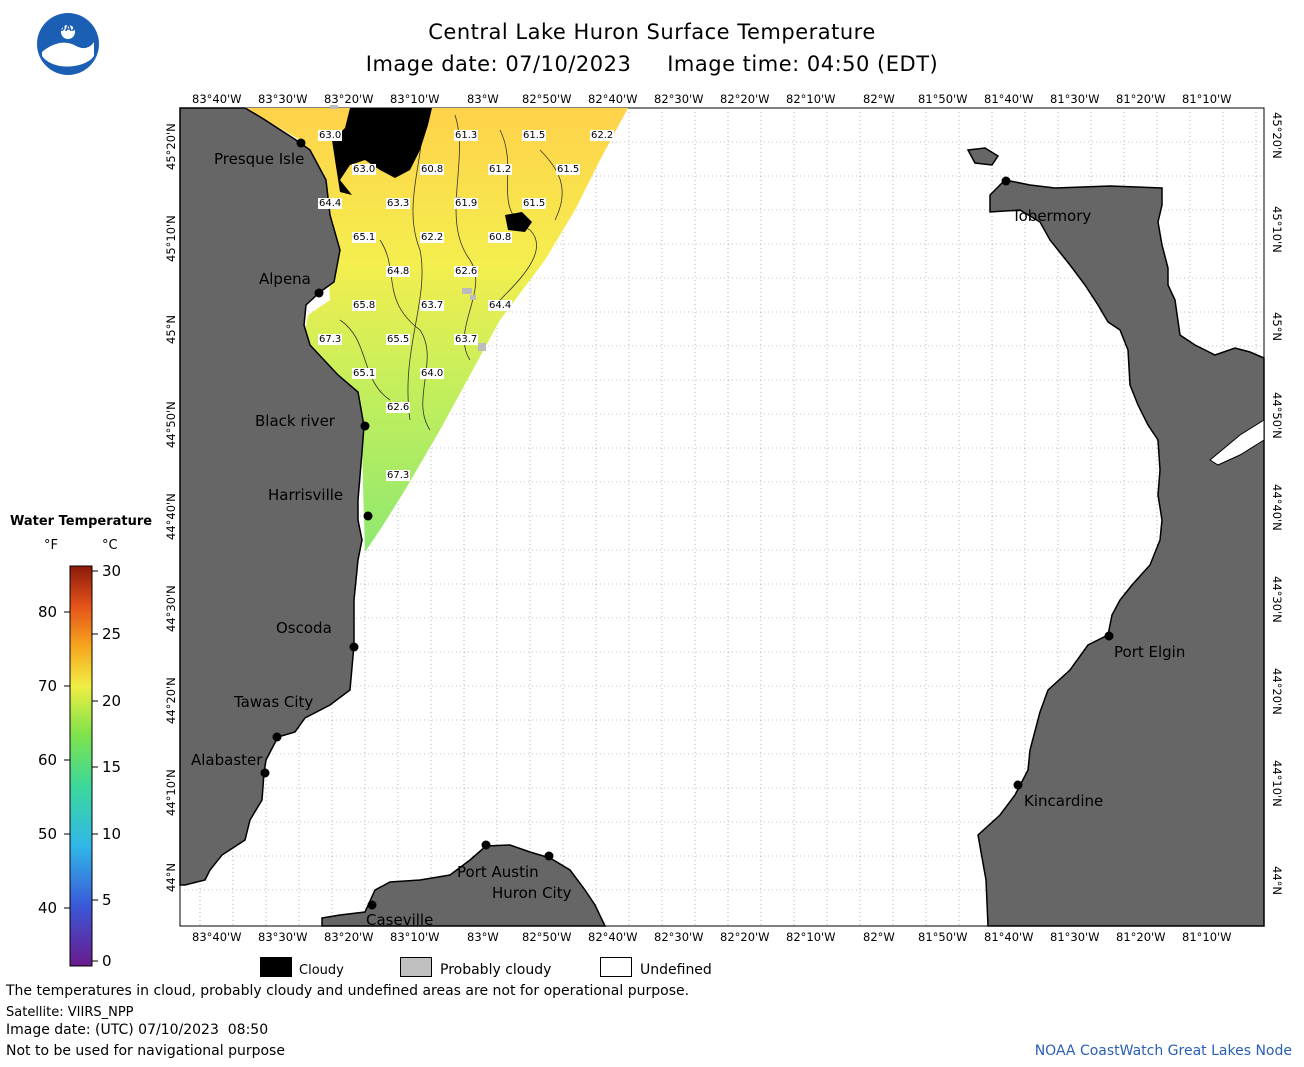  What do you see at coordinates (1009, 937) in the screenshot?
I see `lon-label-bottom: 81°40'W` at bounding box center [1009, 937].